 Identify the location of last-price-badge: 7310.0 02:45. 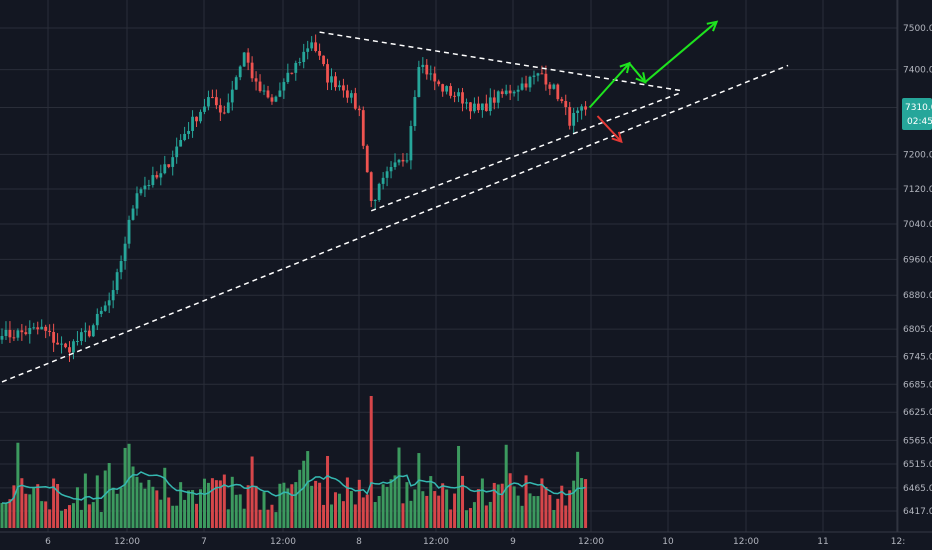
(917, 114).